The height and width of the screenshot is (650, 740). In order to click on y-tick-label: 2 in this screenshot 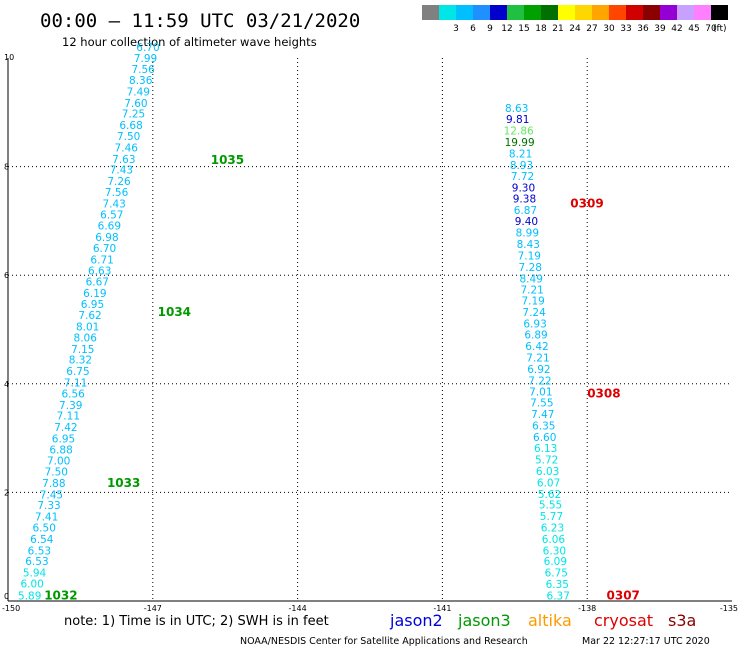, I will do `click(6, 492)`.